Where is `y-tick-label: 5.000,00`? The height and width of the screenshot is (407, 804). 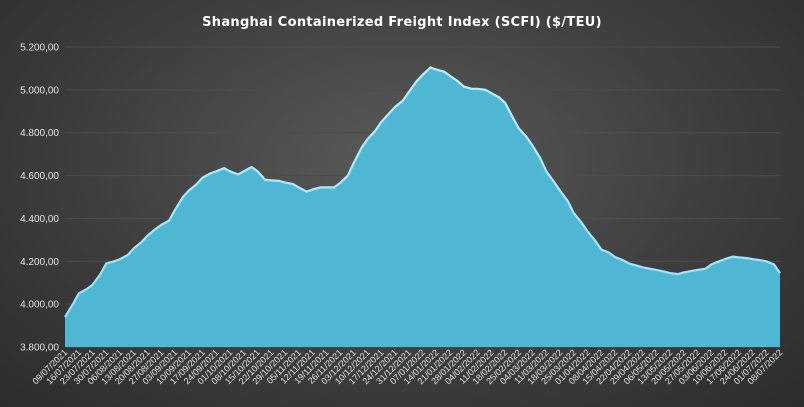 y-tick-label: 5.000,00 is located at coordinates (39, 90).